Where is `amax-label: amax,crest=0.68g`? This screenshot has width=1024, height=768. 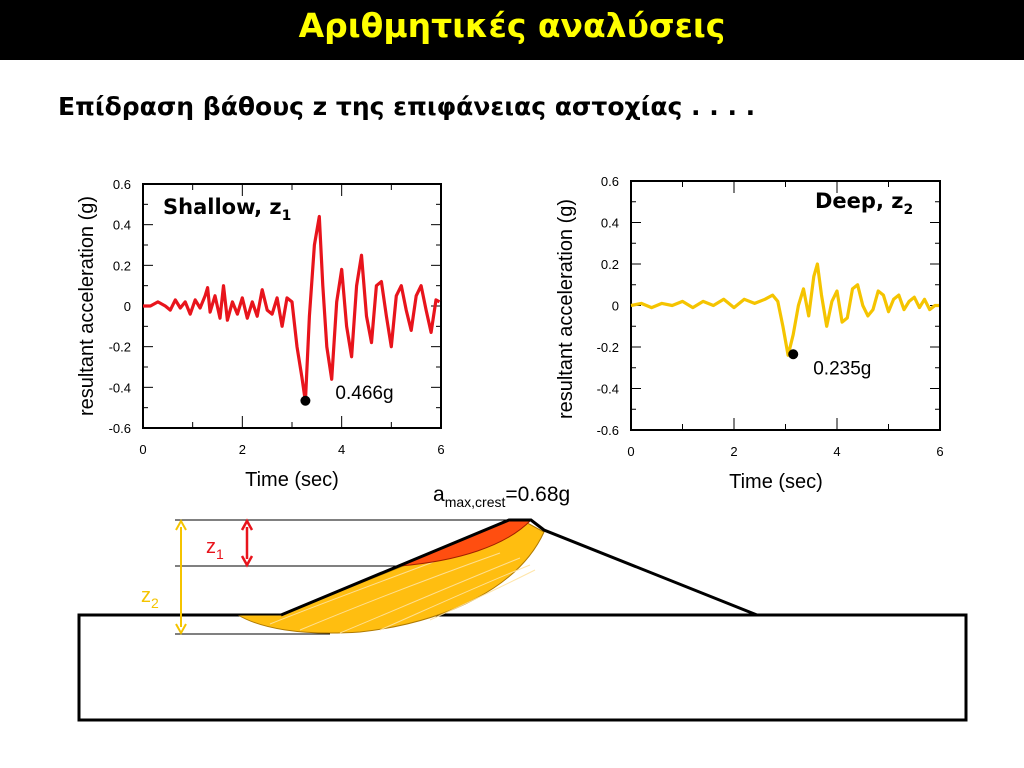
amax-label: amax,crest=0.68g is located at coordinates (501, 496).